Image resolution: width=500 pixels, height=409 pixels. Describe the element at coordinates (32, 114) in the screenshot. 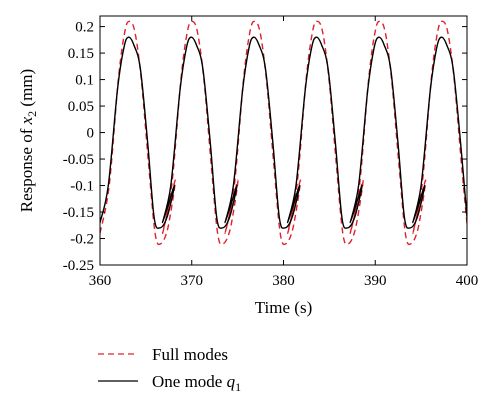

I see `y-axis-title-sub: 2` at that location.